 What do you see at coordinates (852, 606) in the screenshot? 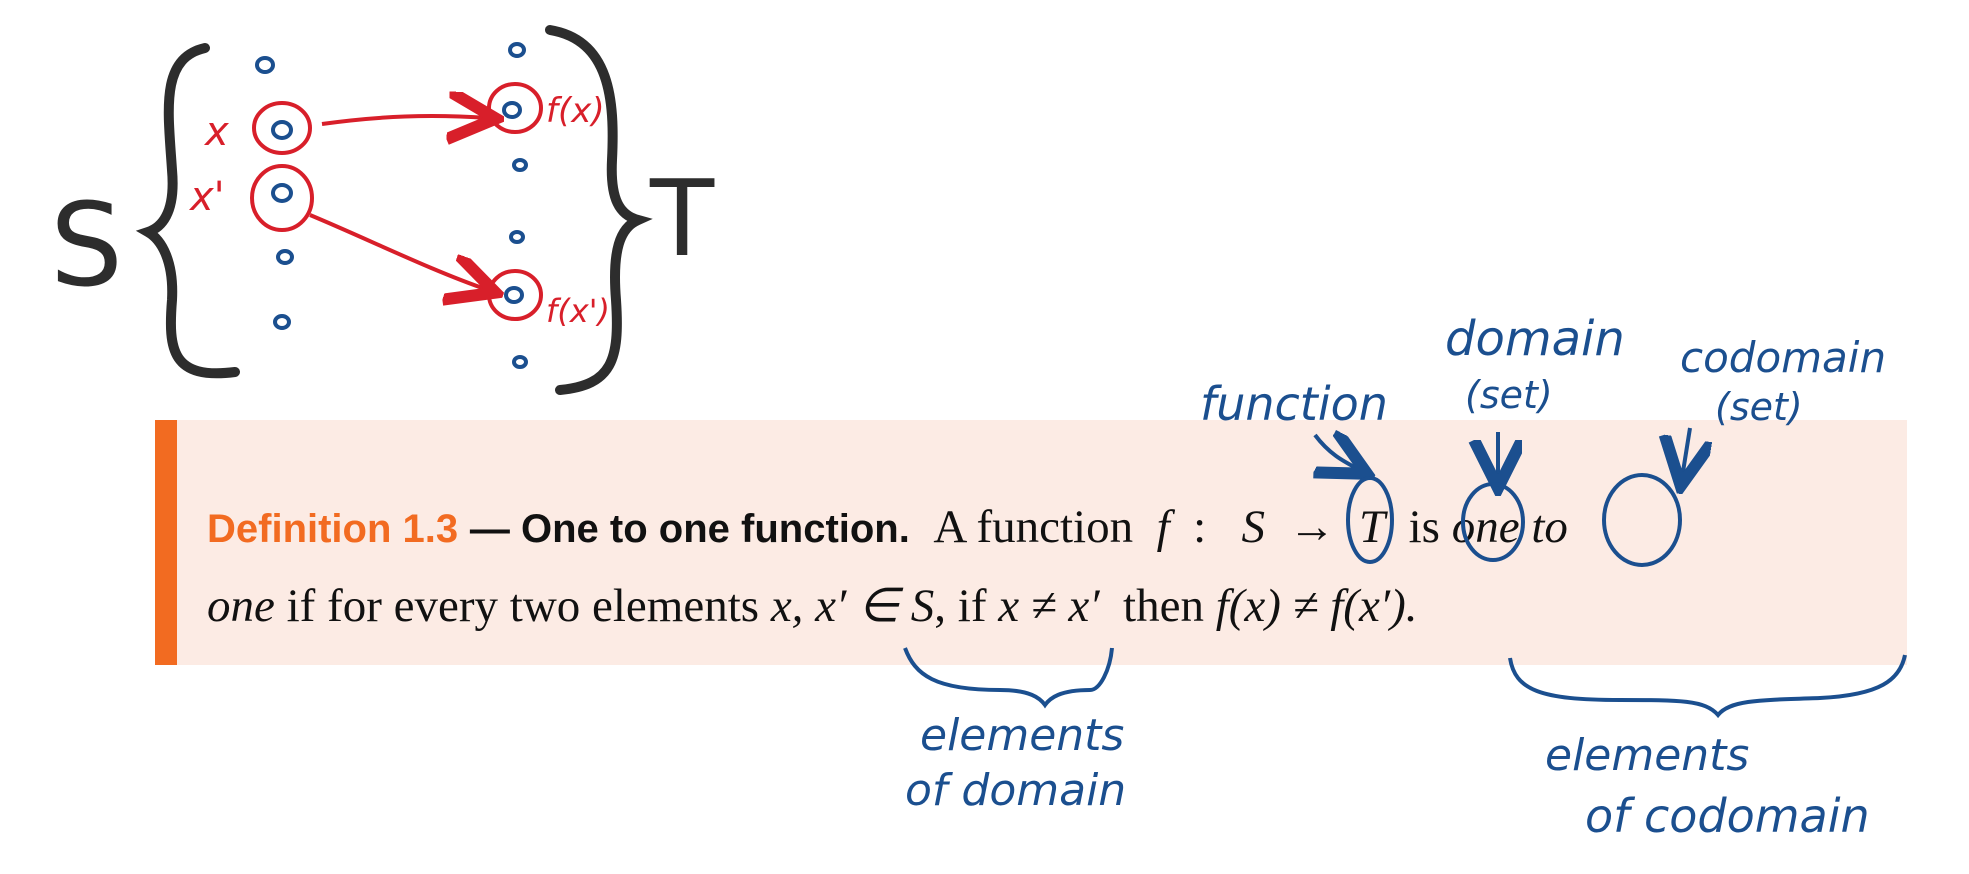
I see `def-elements-expr: x, x′ ∈ S` at bounding box center [852, 606].